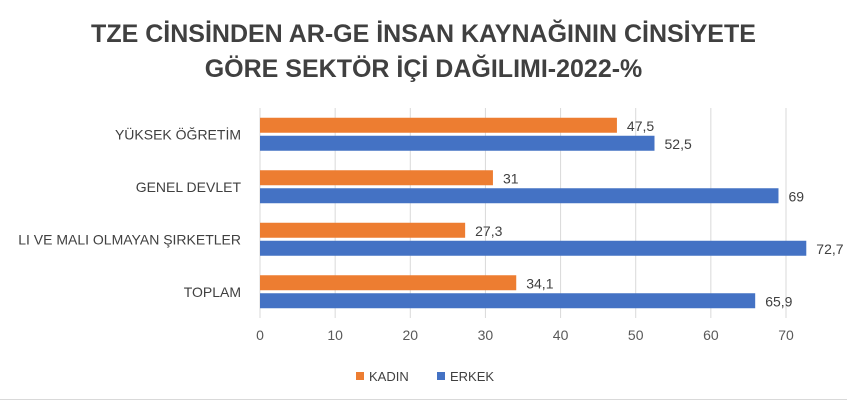  What do you see at coordinates (423, 399) in the screenshot?
I see `chart-border` at bounding box center [423, 399].